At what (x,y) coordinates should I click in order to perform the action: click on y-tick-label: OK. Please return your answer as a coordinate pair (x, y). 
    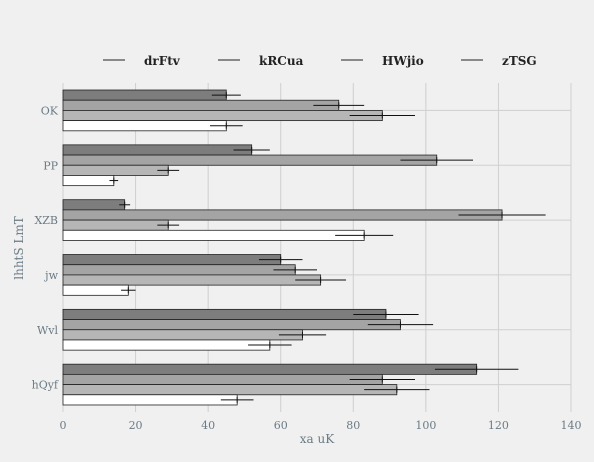
    Looking at the image, I should click on (50, 110).